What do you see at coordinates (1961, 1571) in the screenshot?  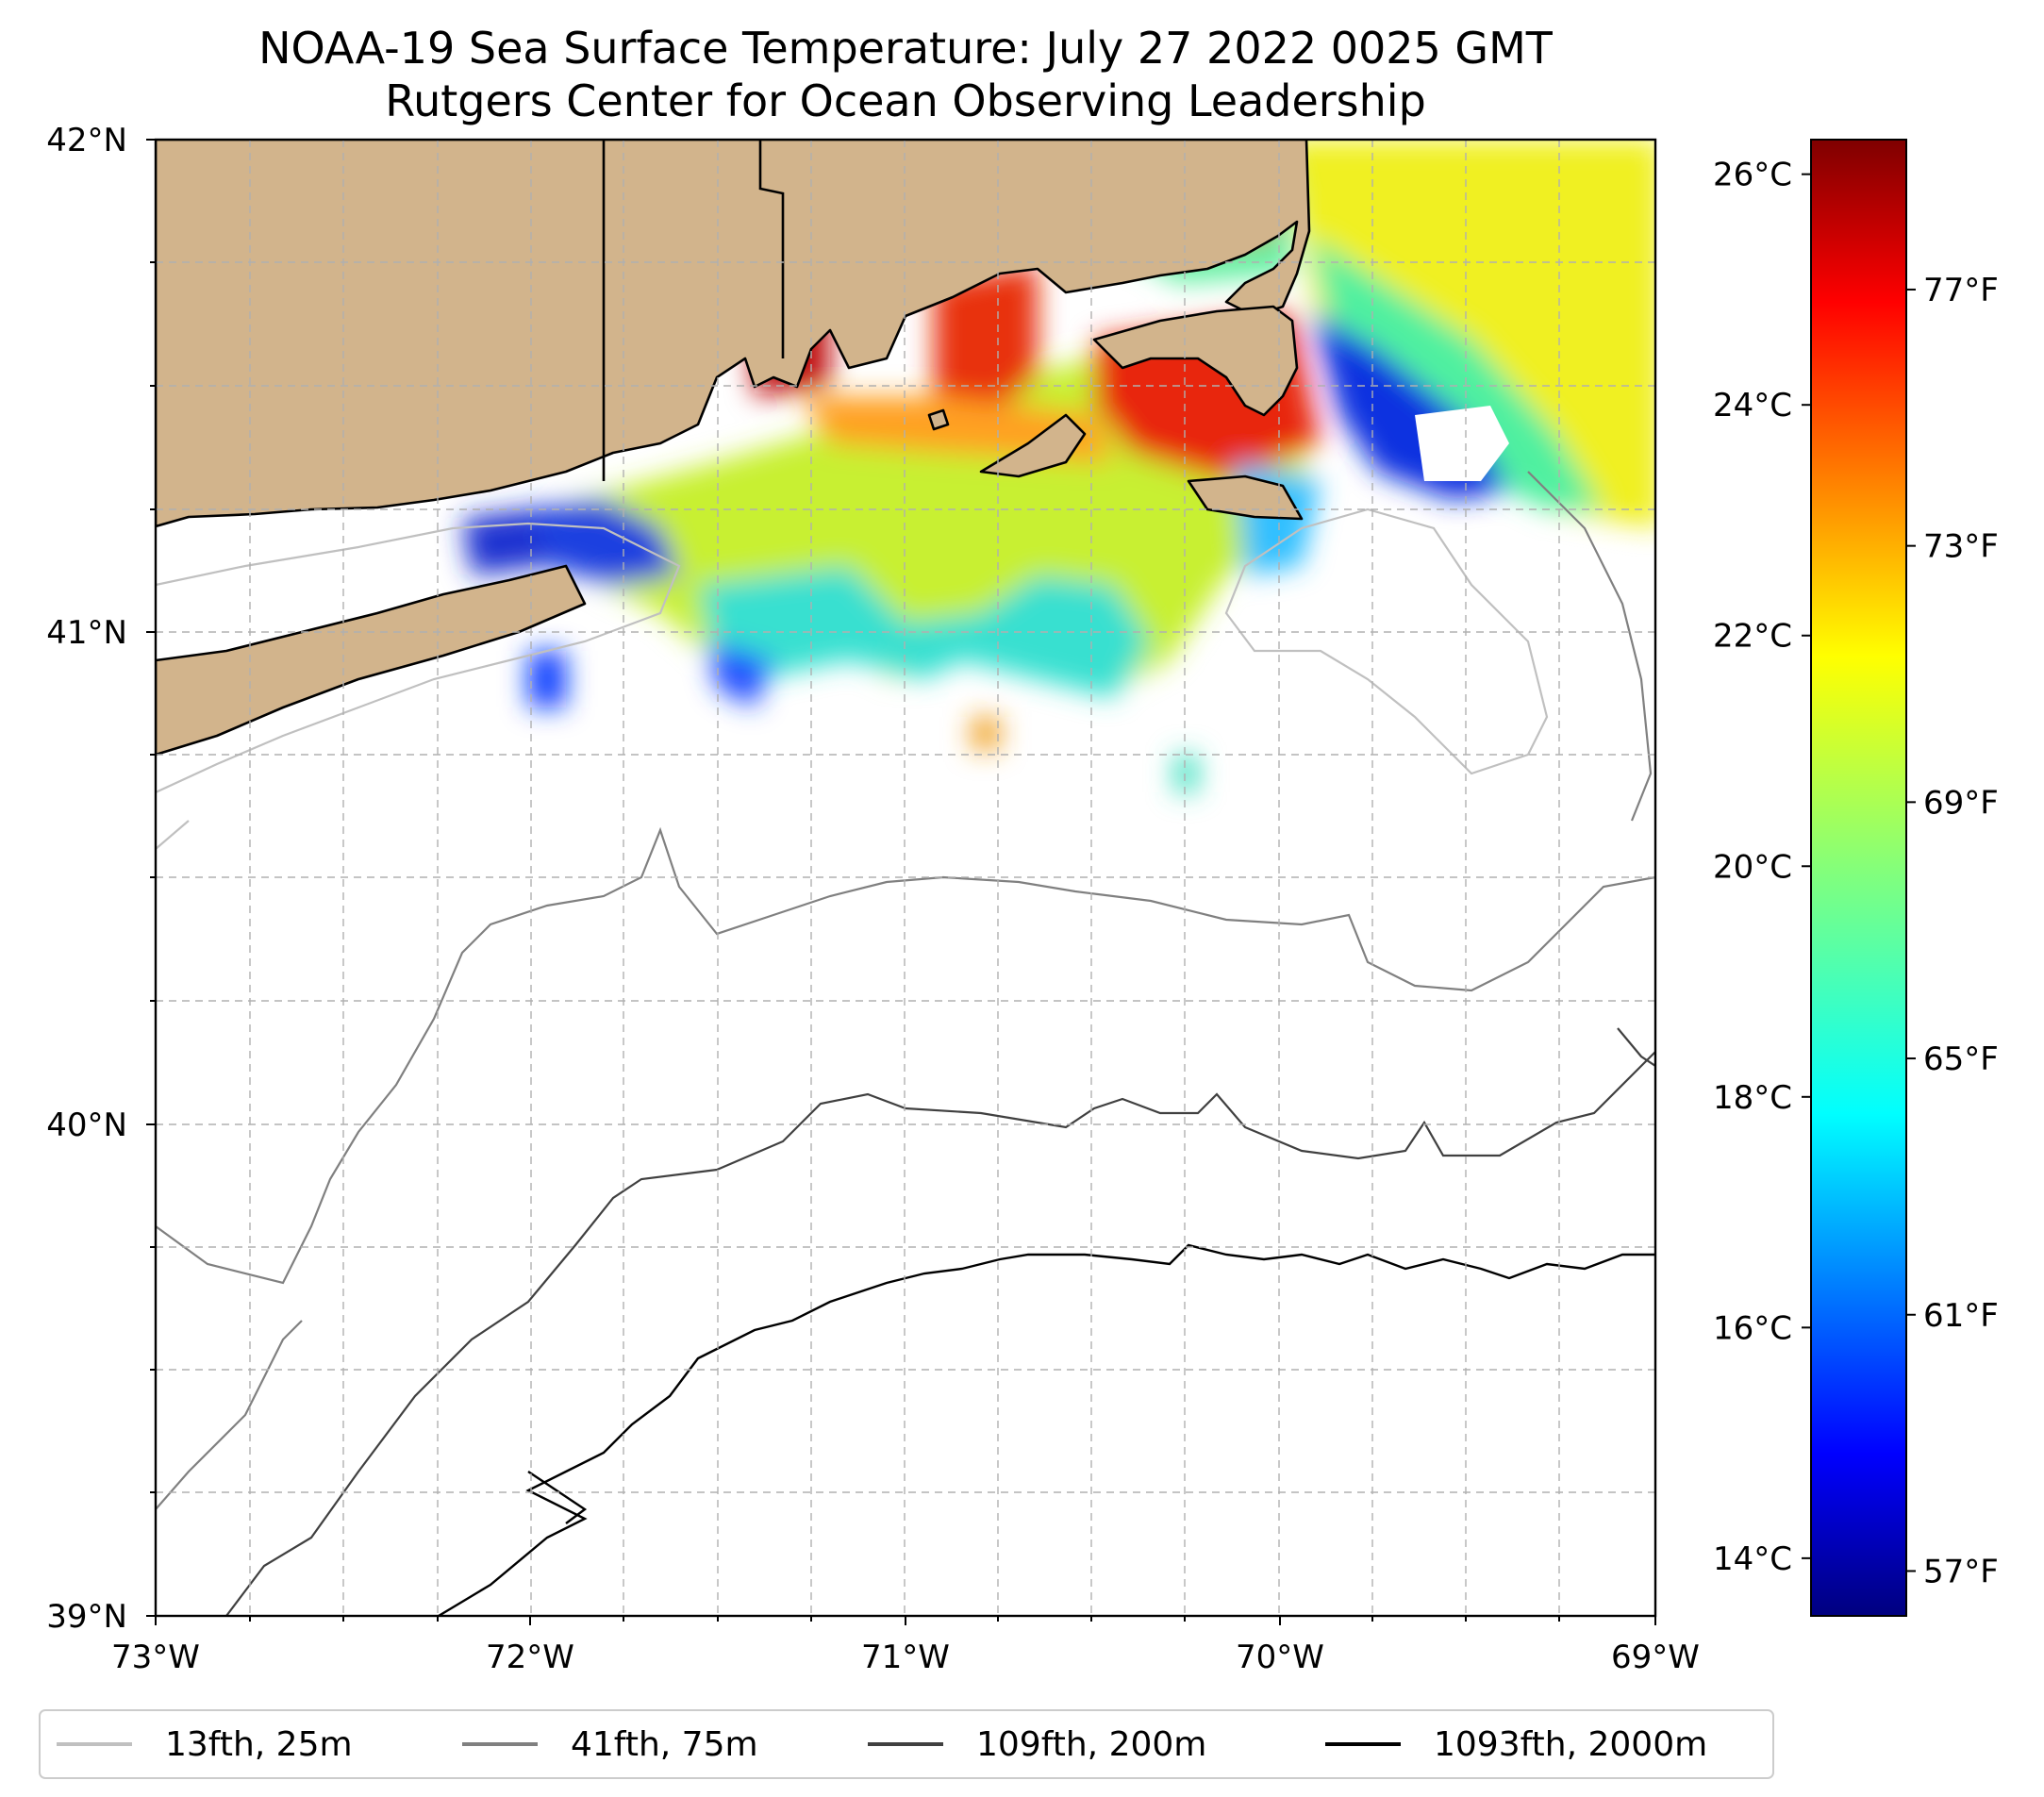 I see `colorbar-fahrenheit-label: 57°F` at bounding box center [1961, 1571].